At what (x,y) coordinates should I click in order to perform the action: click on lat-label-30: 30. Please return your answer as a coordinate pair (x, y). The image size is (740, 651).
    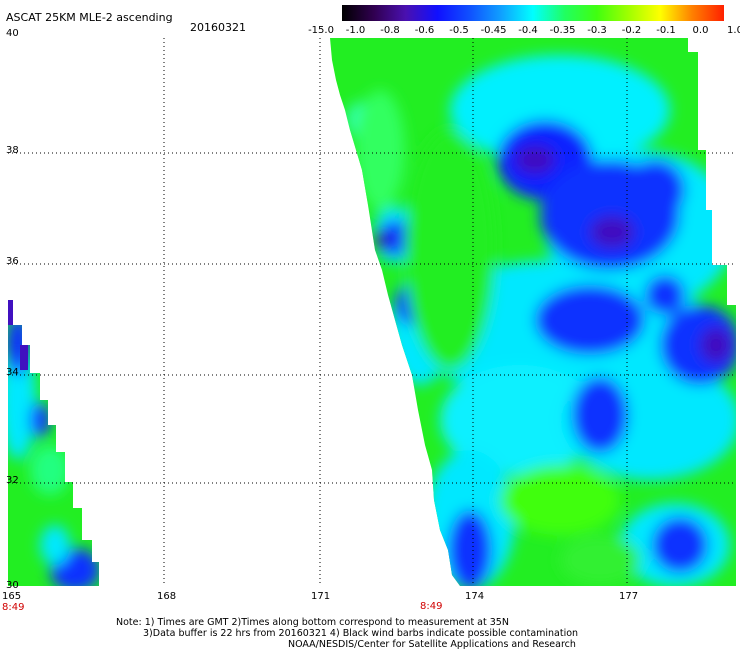
    Looking at the image, I should click on (12, 585).